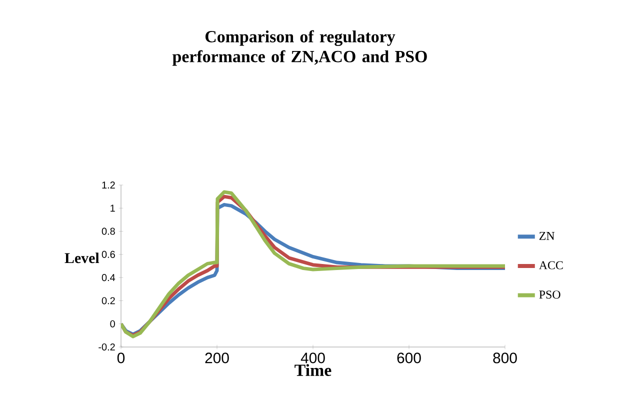  What do you see at coordinates (108, 231) in the screenshot?
I see `y-tick-label: 0.8` at bounding box center [108, 231].